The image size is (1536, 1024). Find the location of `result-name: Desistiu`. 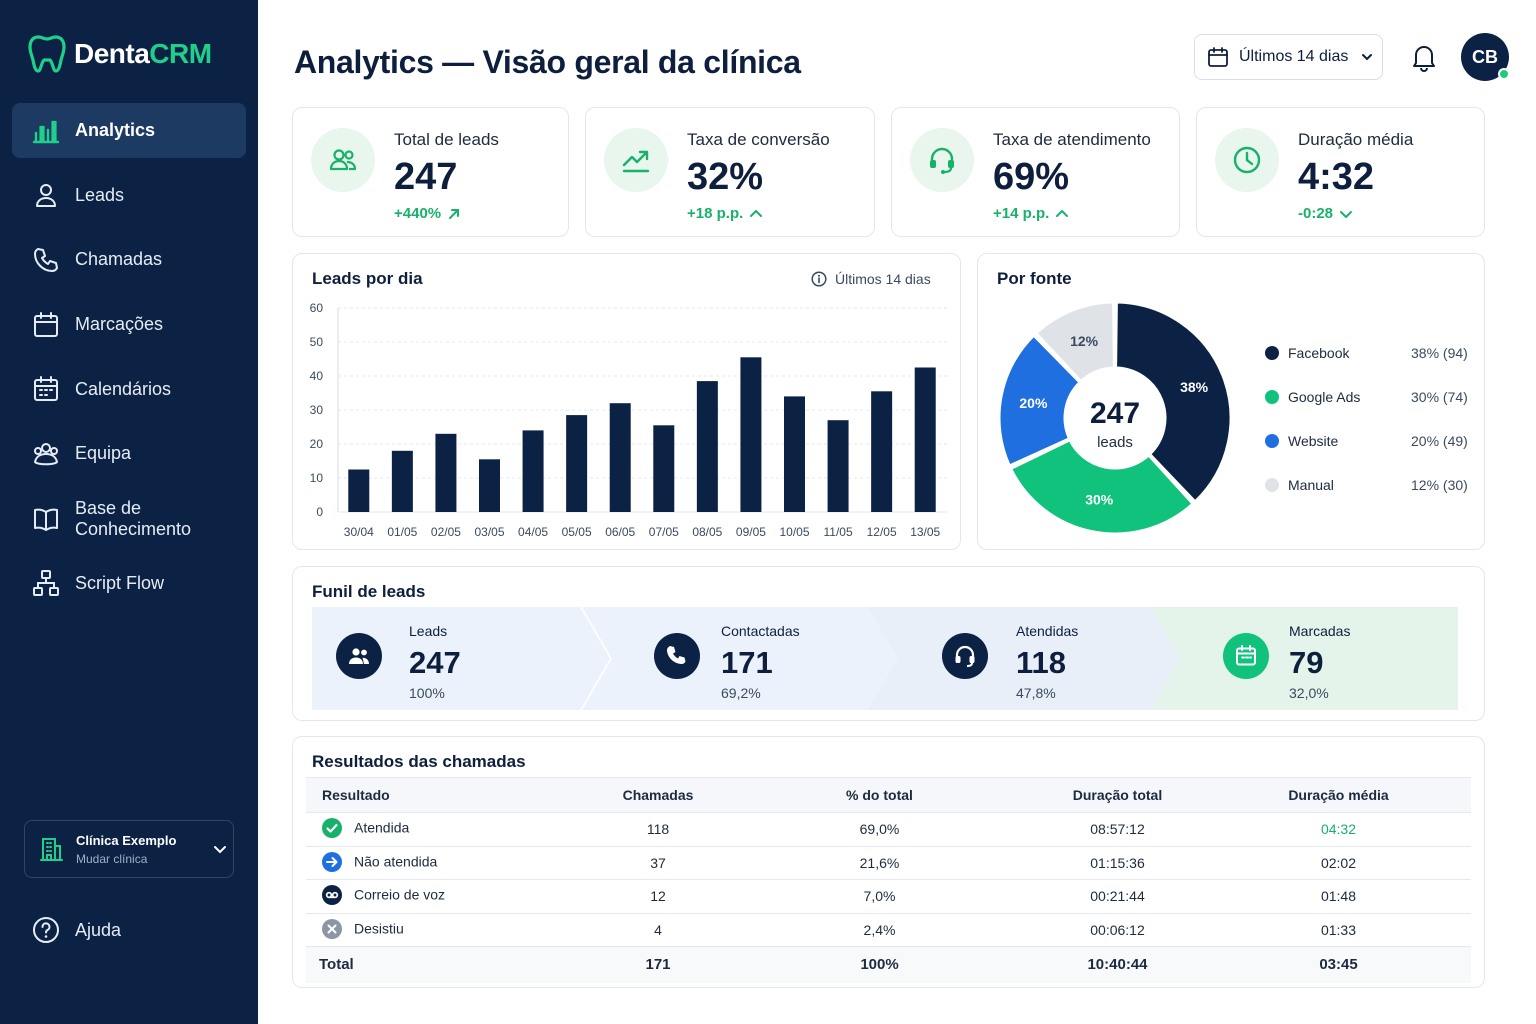

result-name: Desistiu is located at coordinates (379, 928).